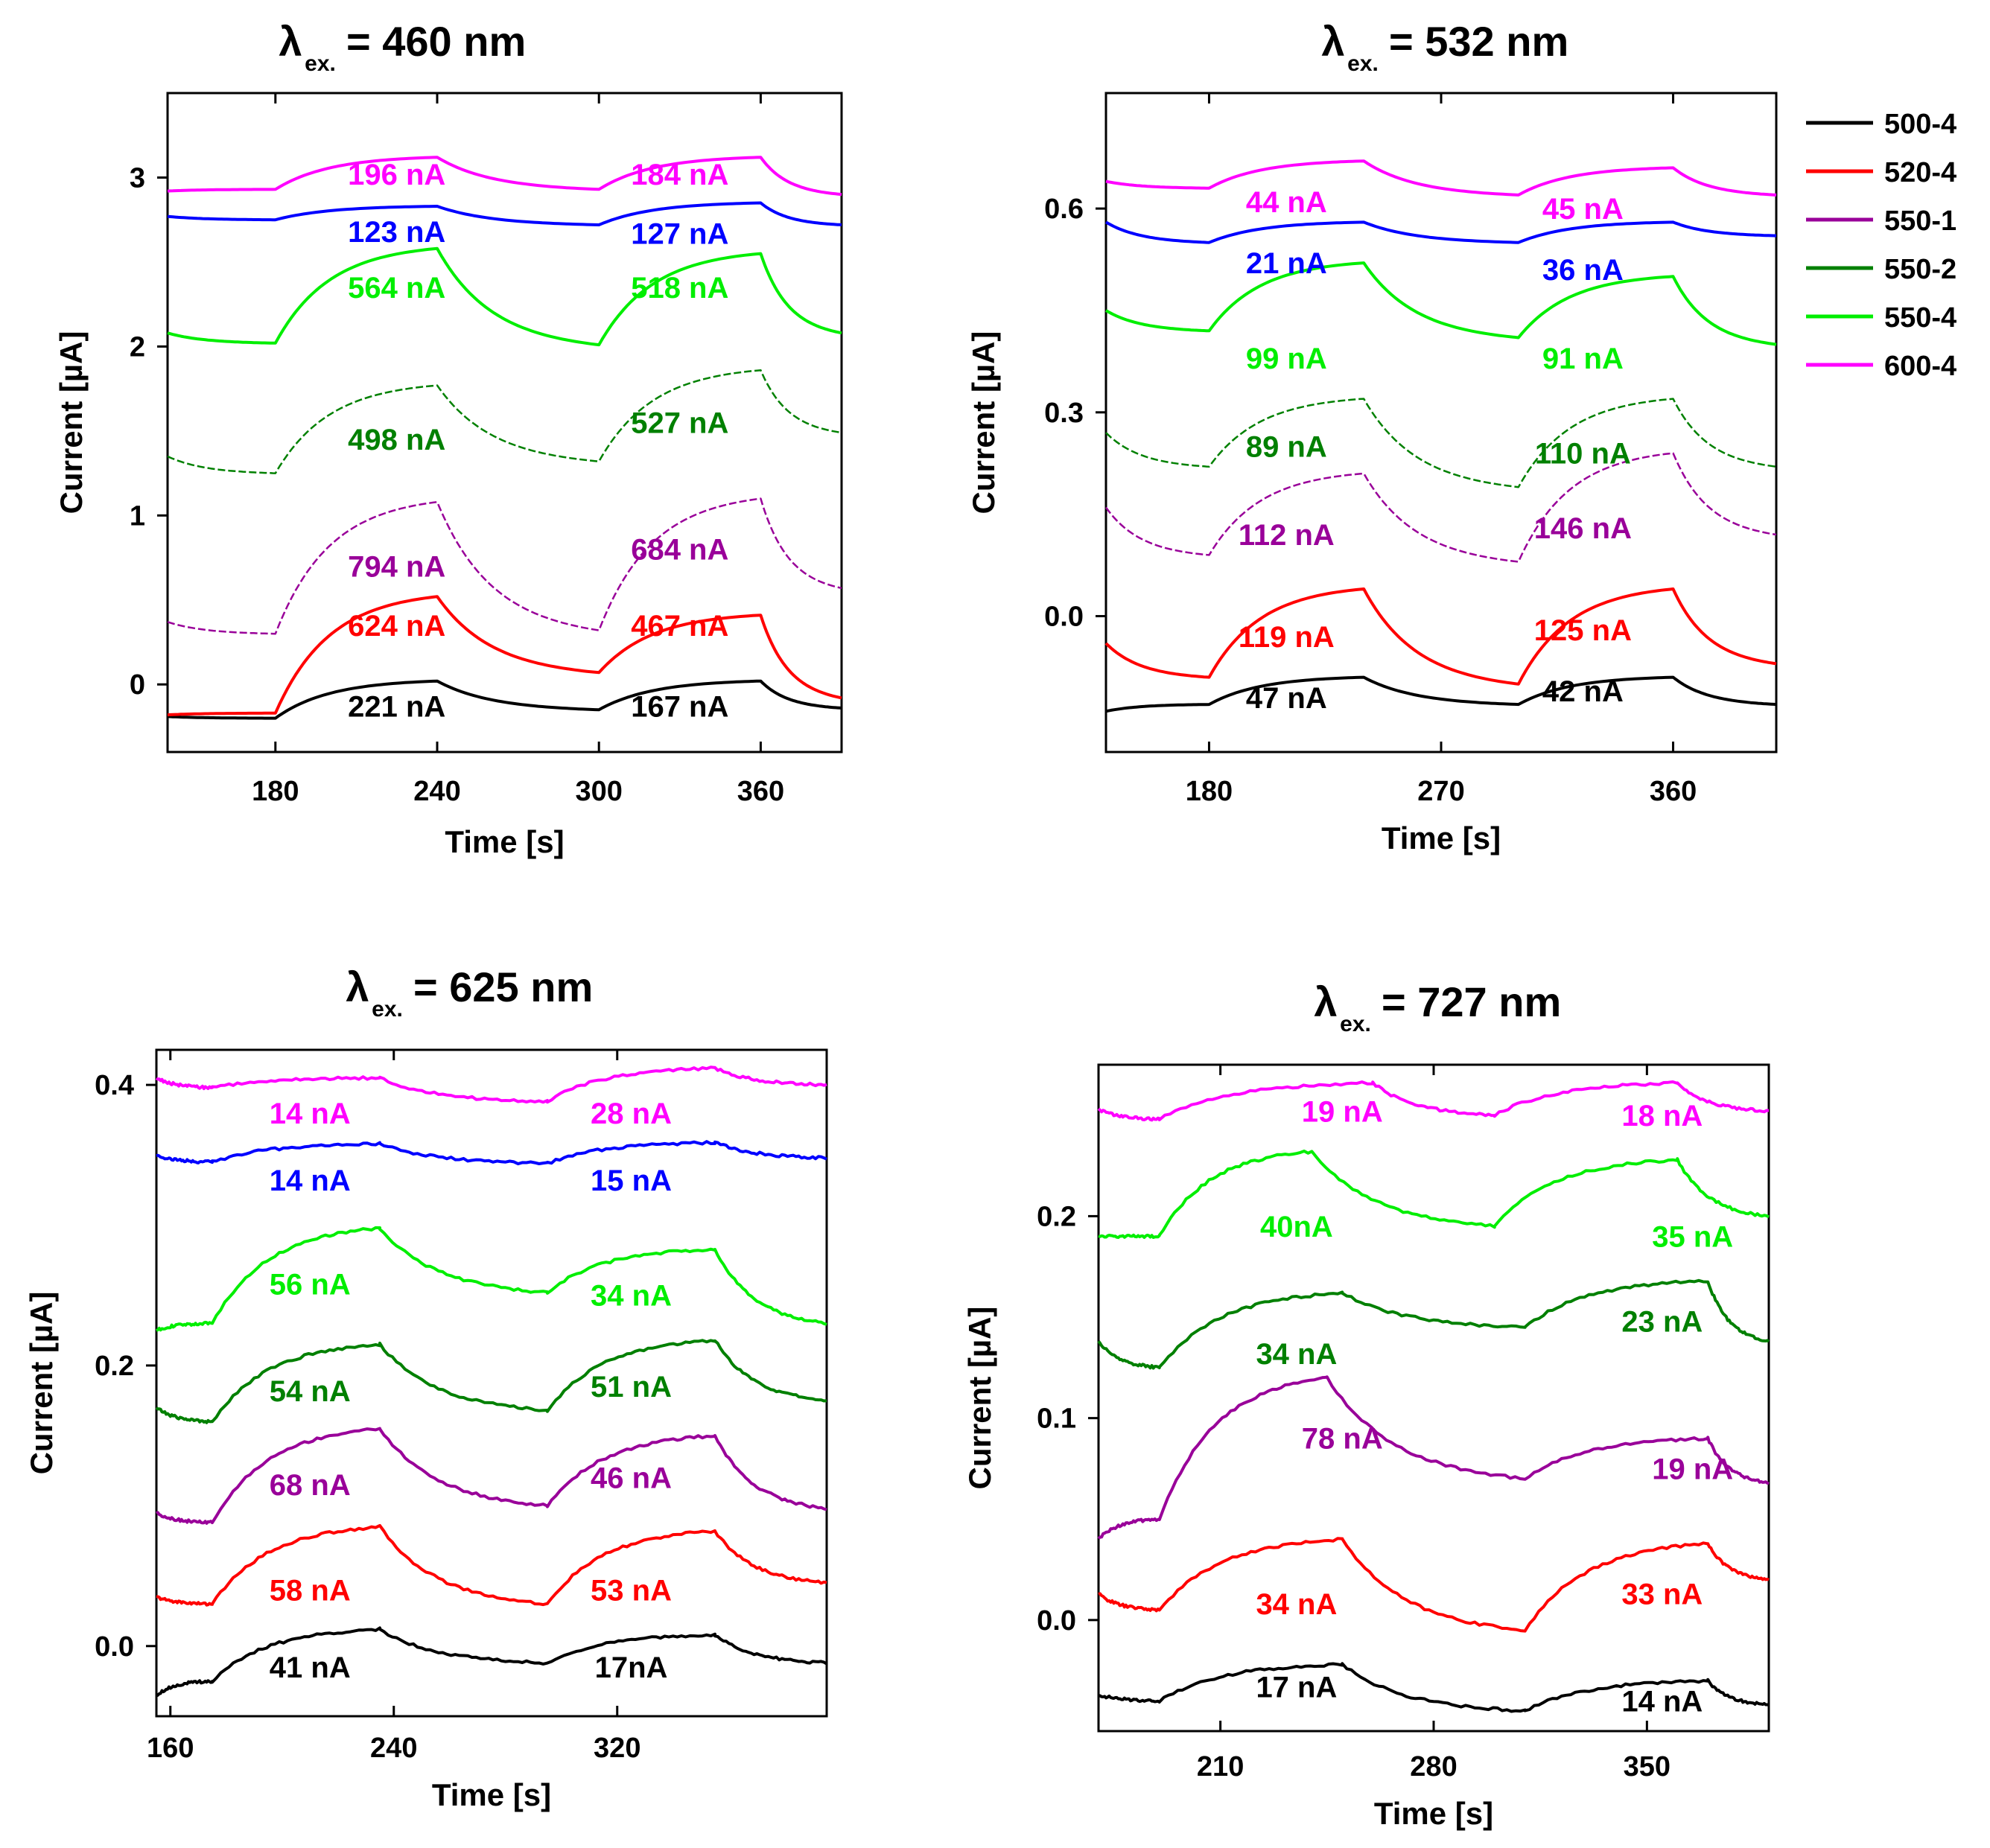  What do you see at coordinates (1286, 358) in the screenshot?
I see `data-label: 99 nA` at bounding box center [1286, 358].